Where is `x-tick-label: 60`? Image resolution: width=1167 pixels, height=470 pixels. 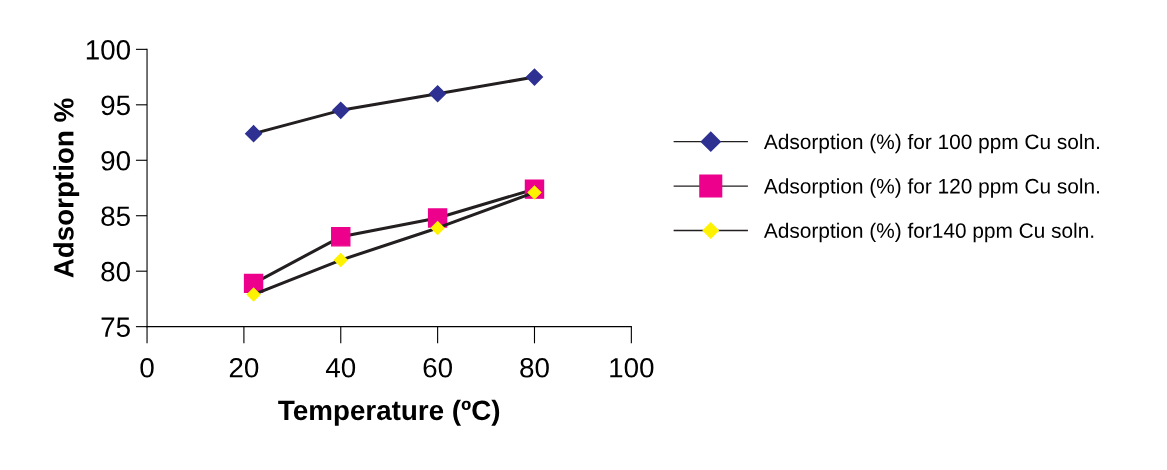
x-tick-label: 60 is located at coordinates (437, 367).